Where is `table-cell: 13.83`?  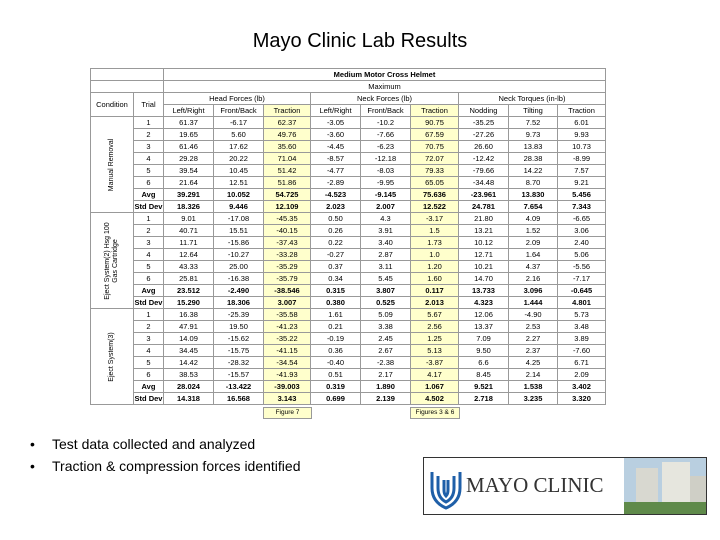
table-cell: 13.83 is located at coordinates (533, 146).